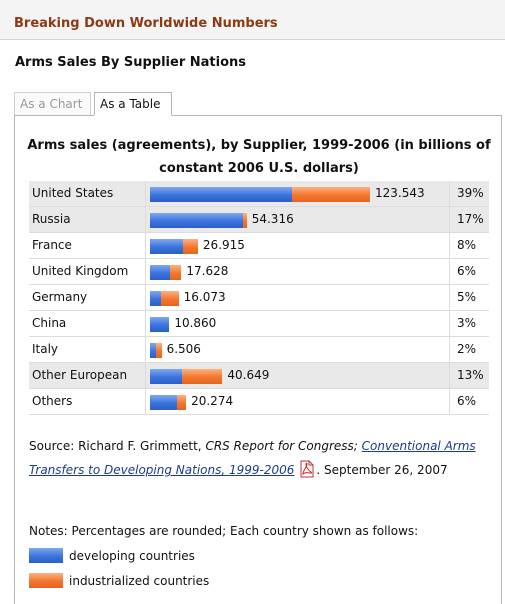 This screenshot has height=604, width=505. Describe the element at coordinates (204, 297) in the screenshot. I see `sales-value: 16.073` at that location.